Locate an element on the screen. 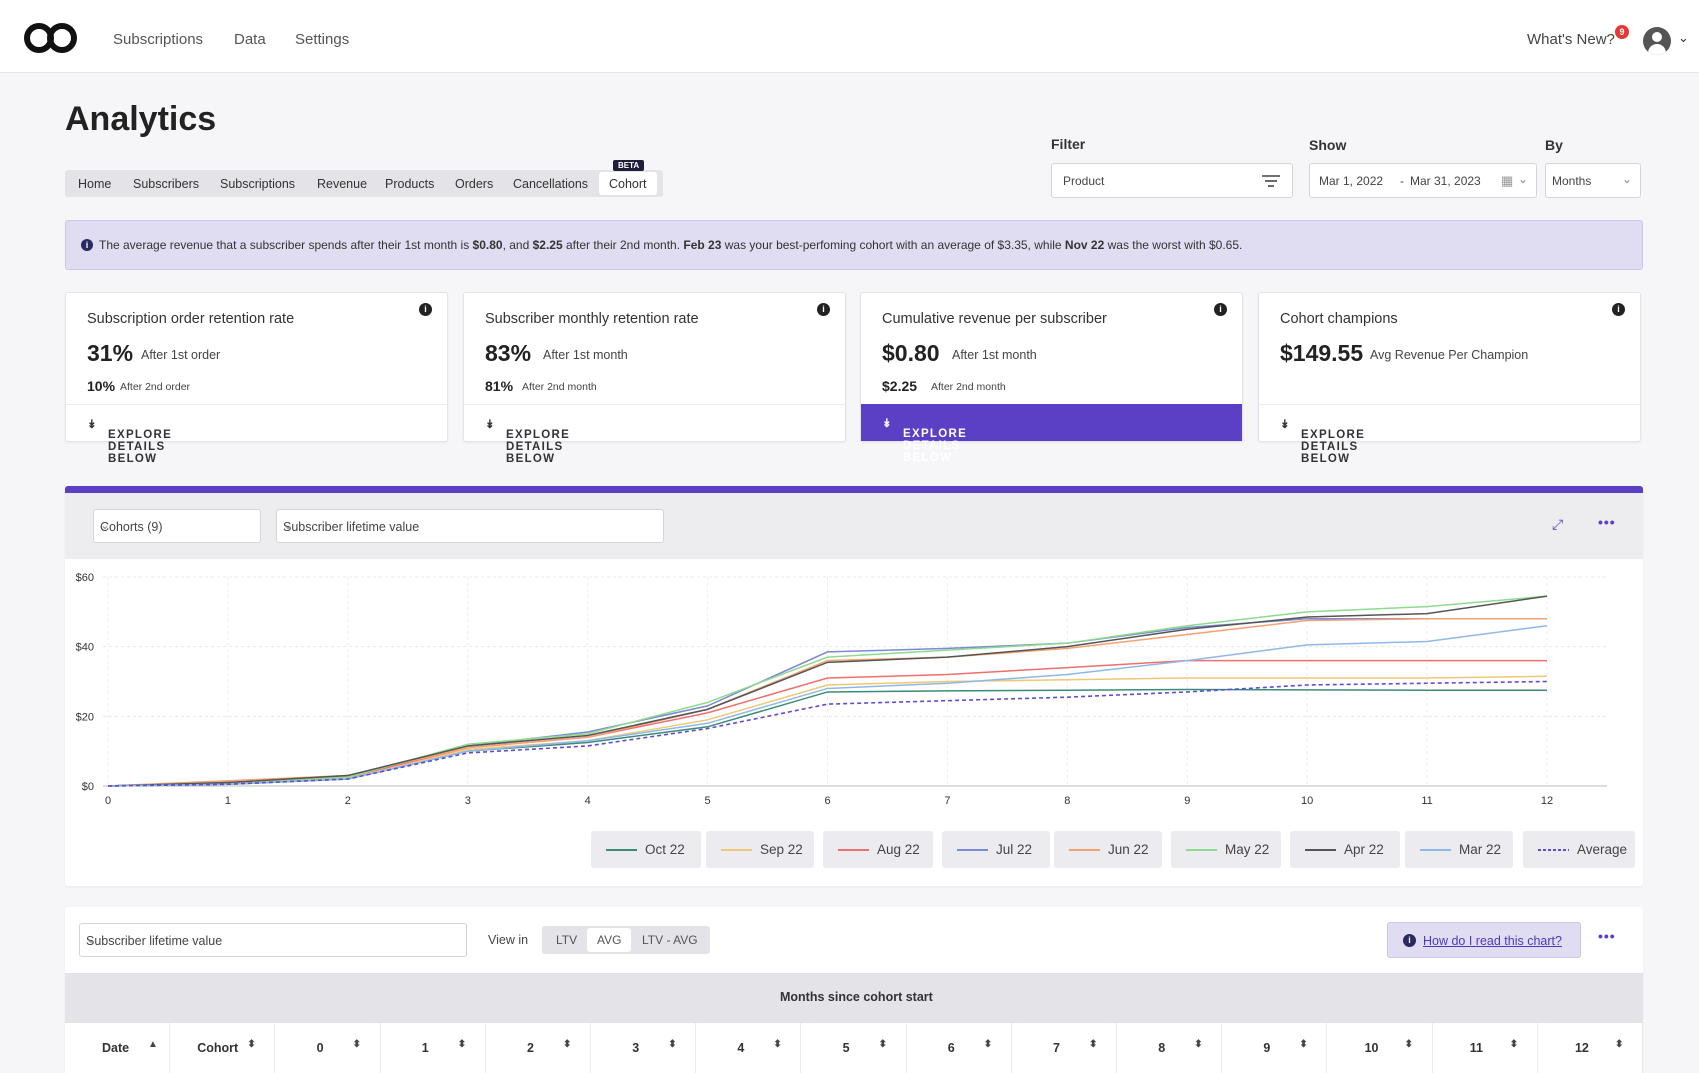 This screenshot has height=1073, width=1699. chart-metric-select: Subscriber lifetime value ⌄ is located at coordinates (470, 526).